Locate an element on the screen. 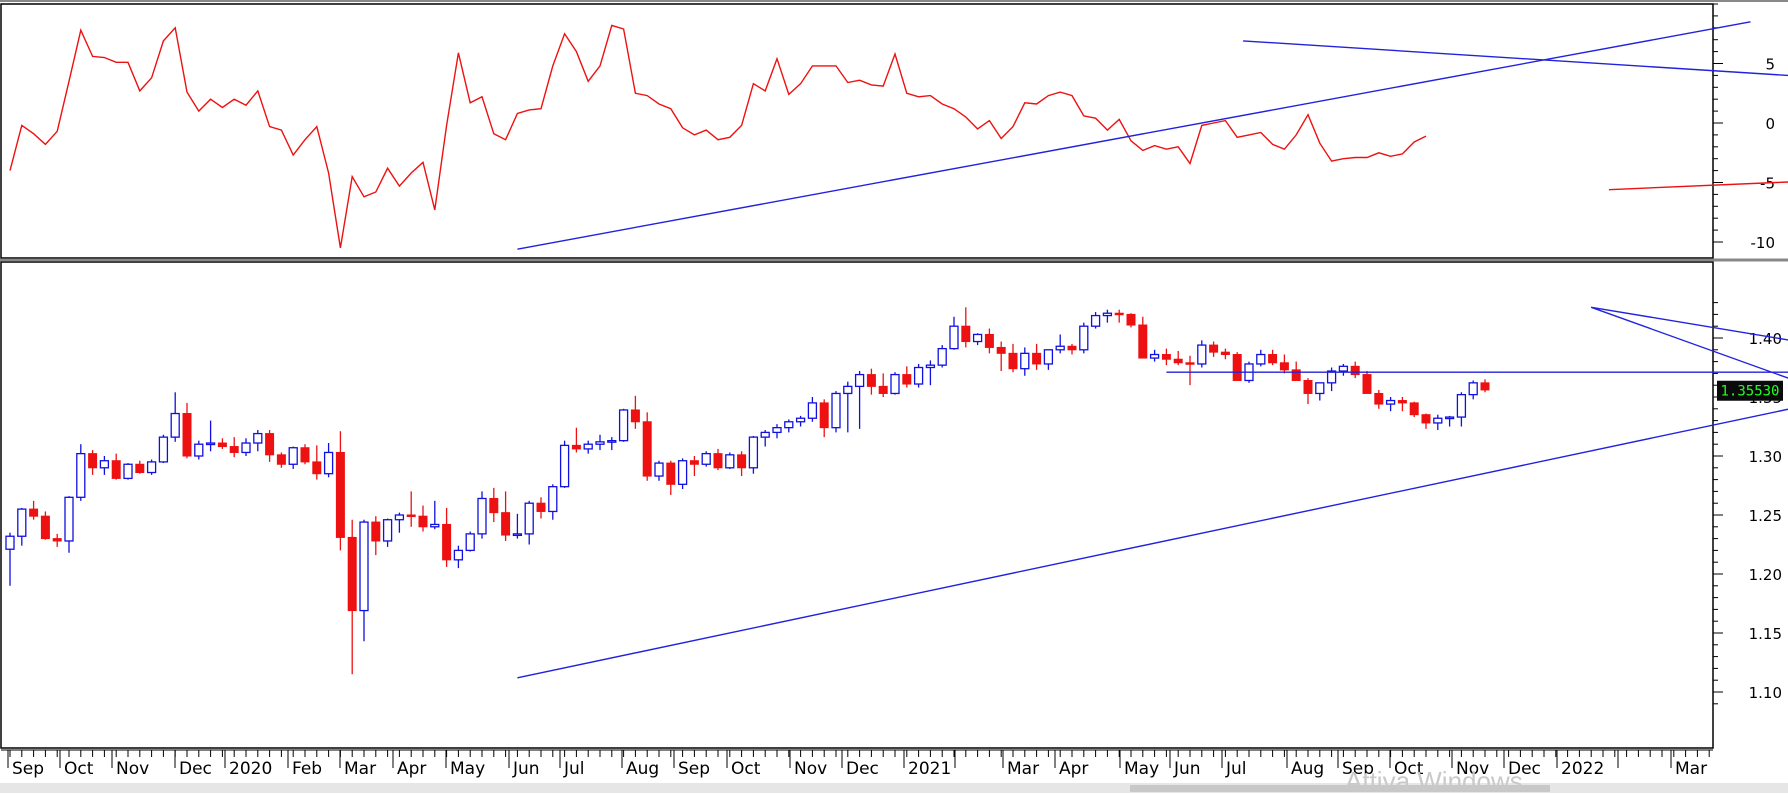 The height and width of the screenshot is (797, 1788). horizontal-scrollbar is located at coordinates (894, 788).